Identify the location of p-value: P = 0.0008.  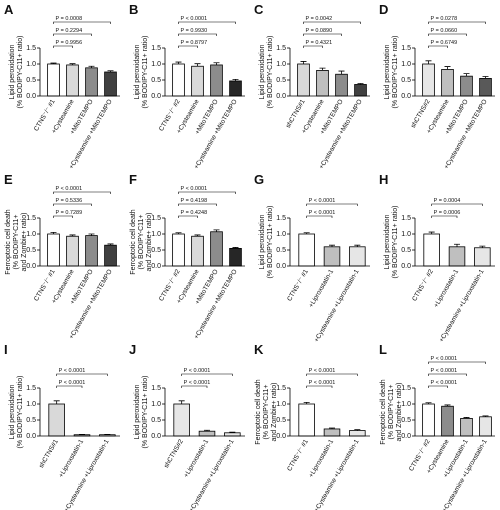
(69, 19).